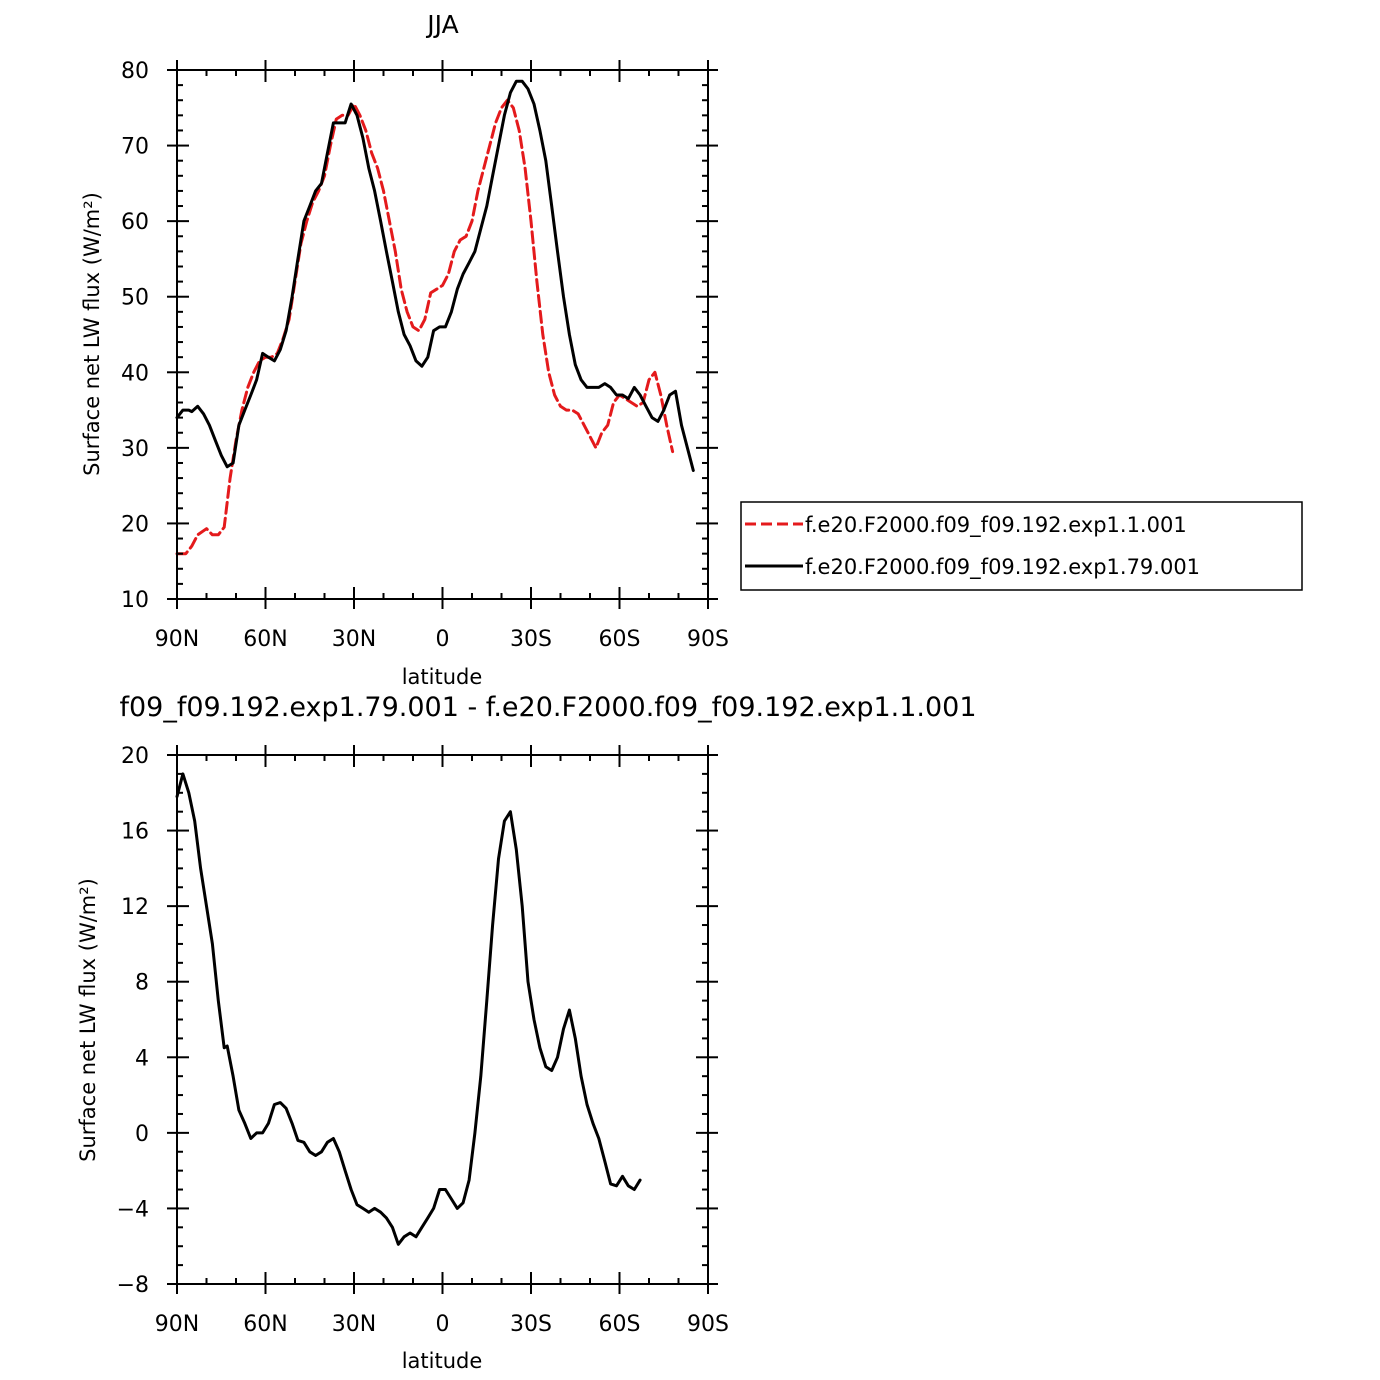  Describe the element at coordinates (135, 298) in the screenshot. I see `y-tick-label: 50` at that location.